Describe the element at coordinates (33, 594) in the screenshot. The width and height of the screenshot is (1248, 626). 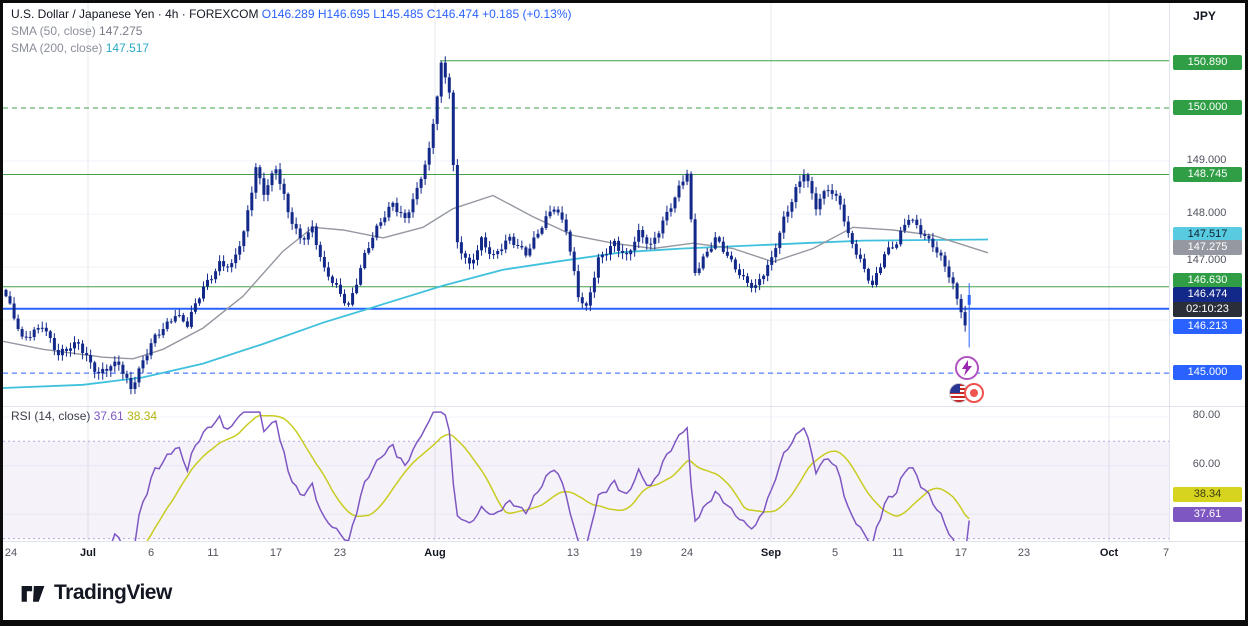
I see `tradingview-logo-icon` at that location.